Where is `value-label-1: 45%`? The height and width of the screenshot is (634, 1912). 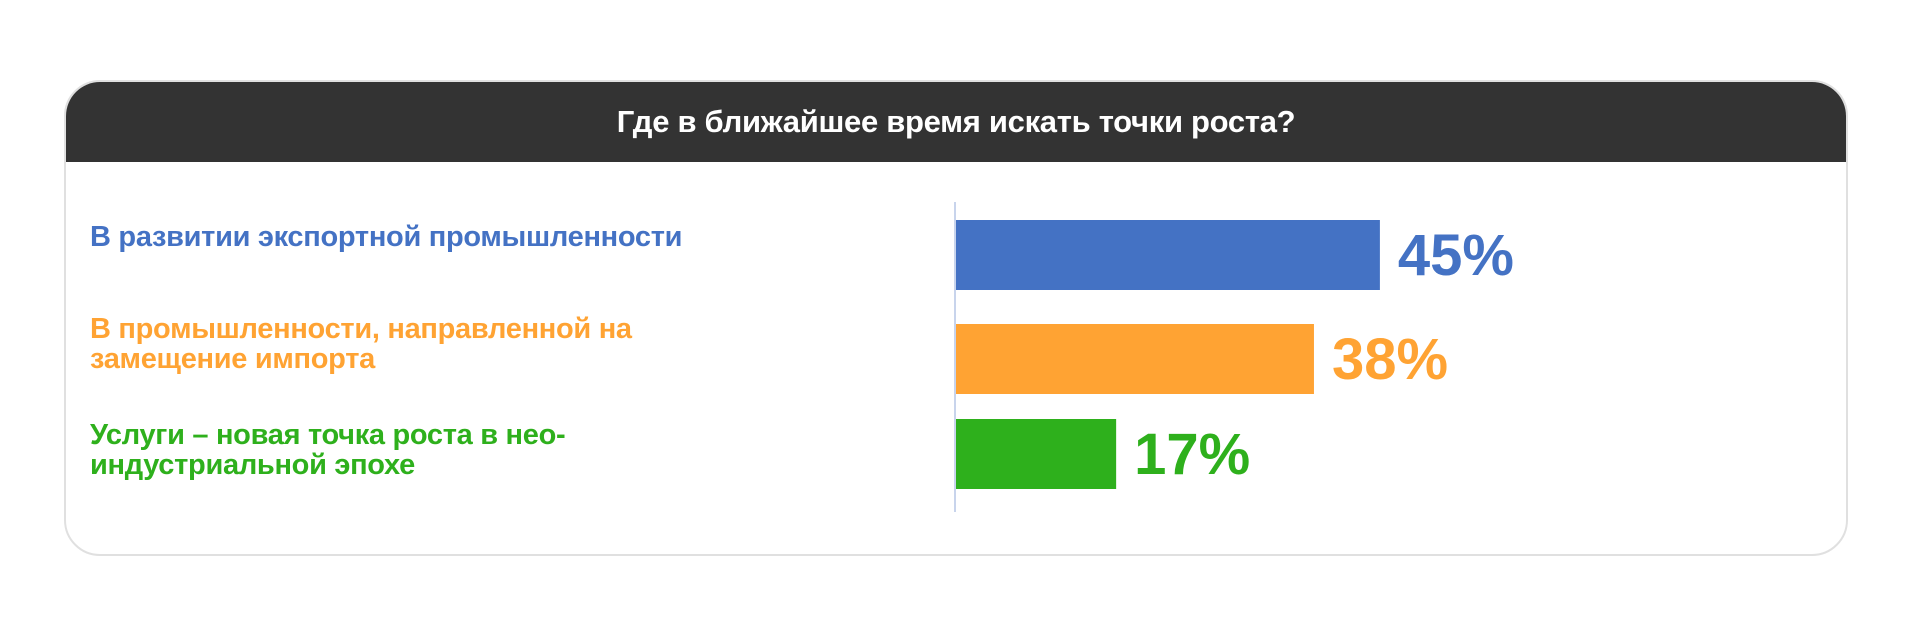
value-label-1: 45% is located at coordinates (1456, 255).